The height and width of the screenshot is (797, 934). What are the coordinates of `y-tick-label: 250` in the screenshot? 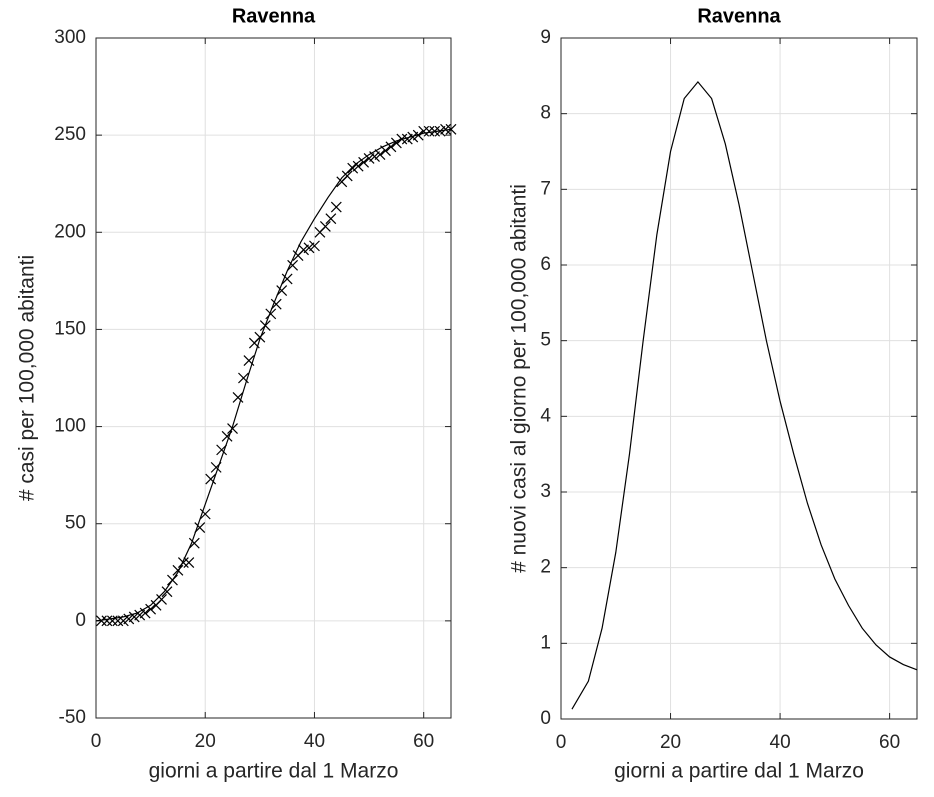 It's located at (70, 134).